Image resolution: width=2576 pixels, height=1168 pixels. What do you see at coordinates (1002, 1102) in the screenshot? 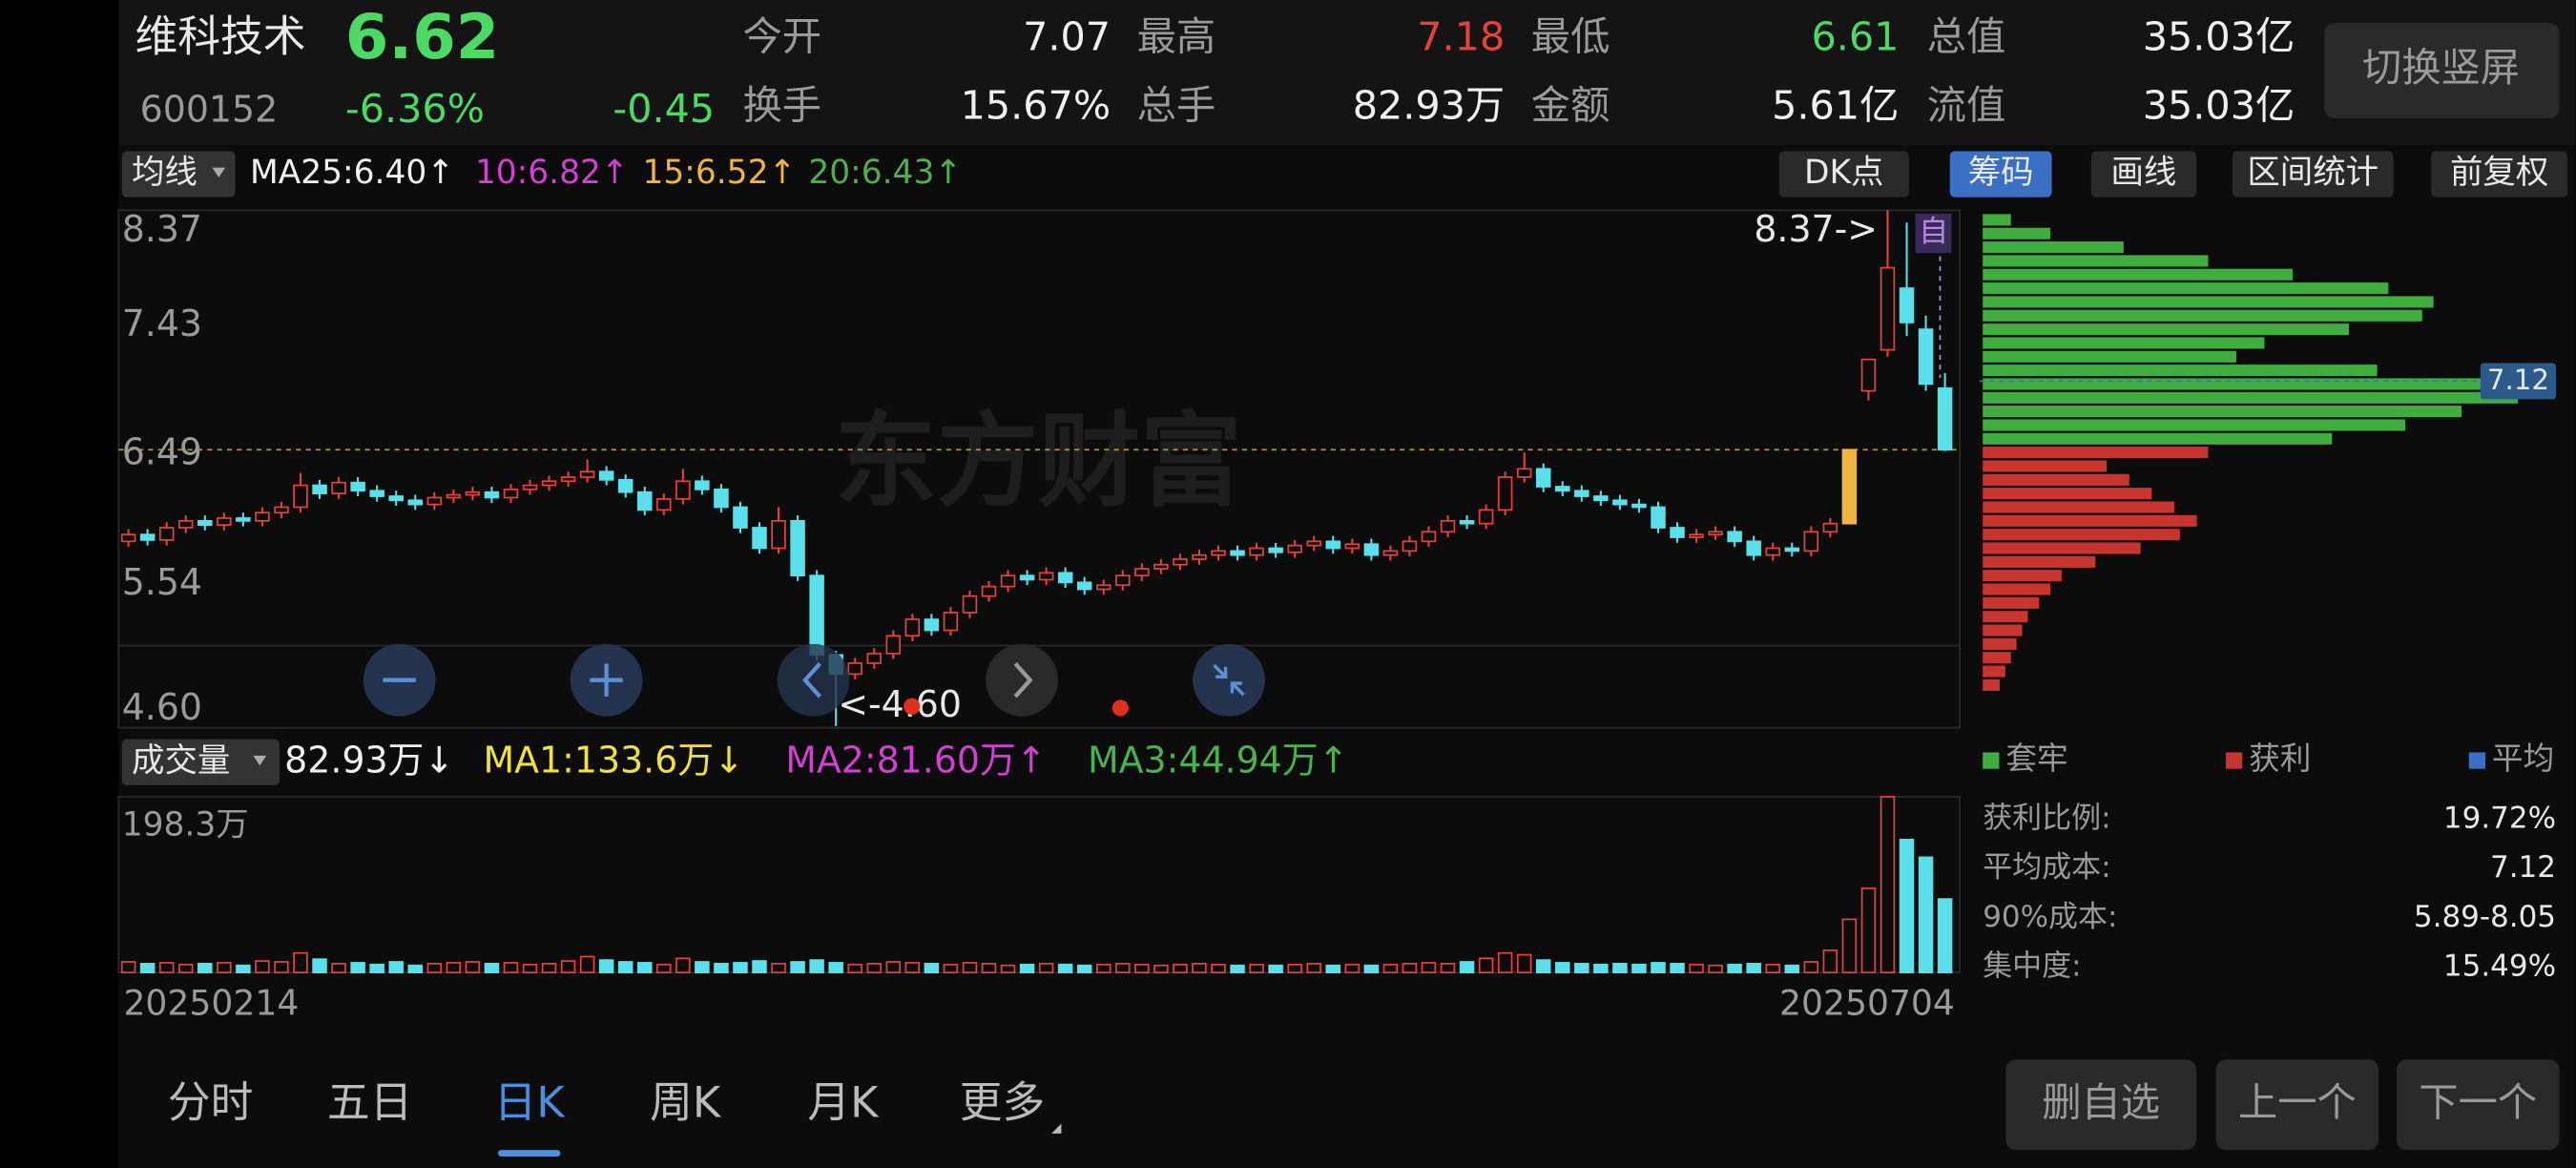
I see `period-tab: 更多` at bounding box center [1002, 1102].